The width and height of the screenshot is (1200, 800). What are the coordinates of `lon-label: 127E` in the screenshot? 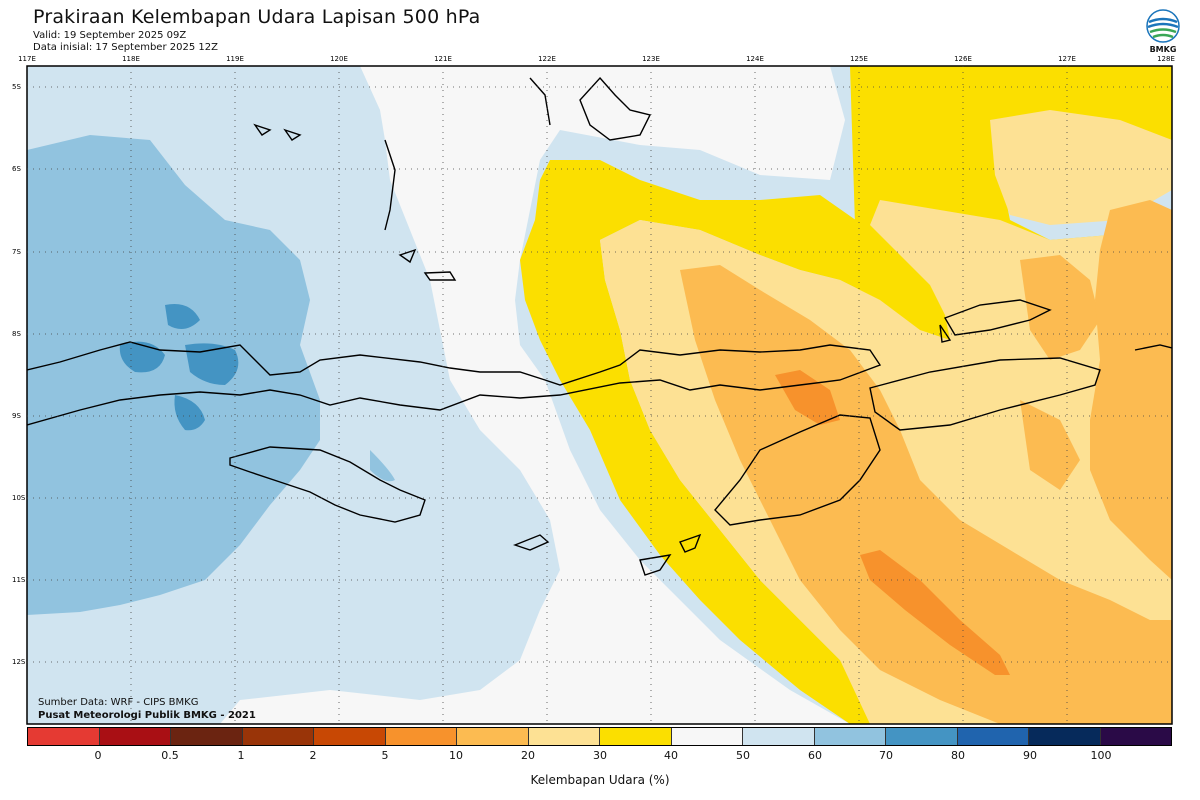 It's located at (1067, 59).